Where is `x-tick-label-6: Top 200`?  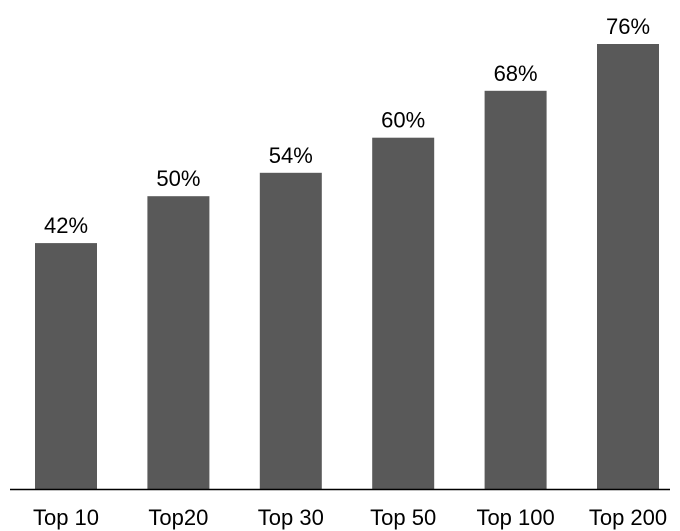
x-tick-label-6: Top 200 is located at coordinates (628, 517).